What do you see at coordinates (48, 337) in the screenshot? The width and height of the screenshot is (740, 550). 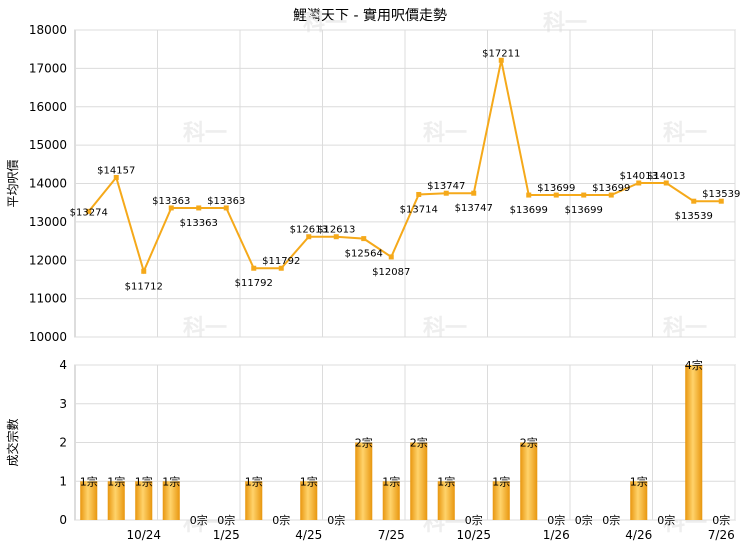 I see `price-y-tick-label: 10000` at bounding box center [48, 337].